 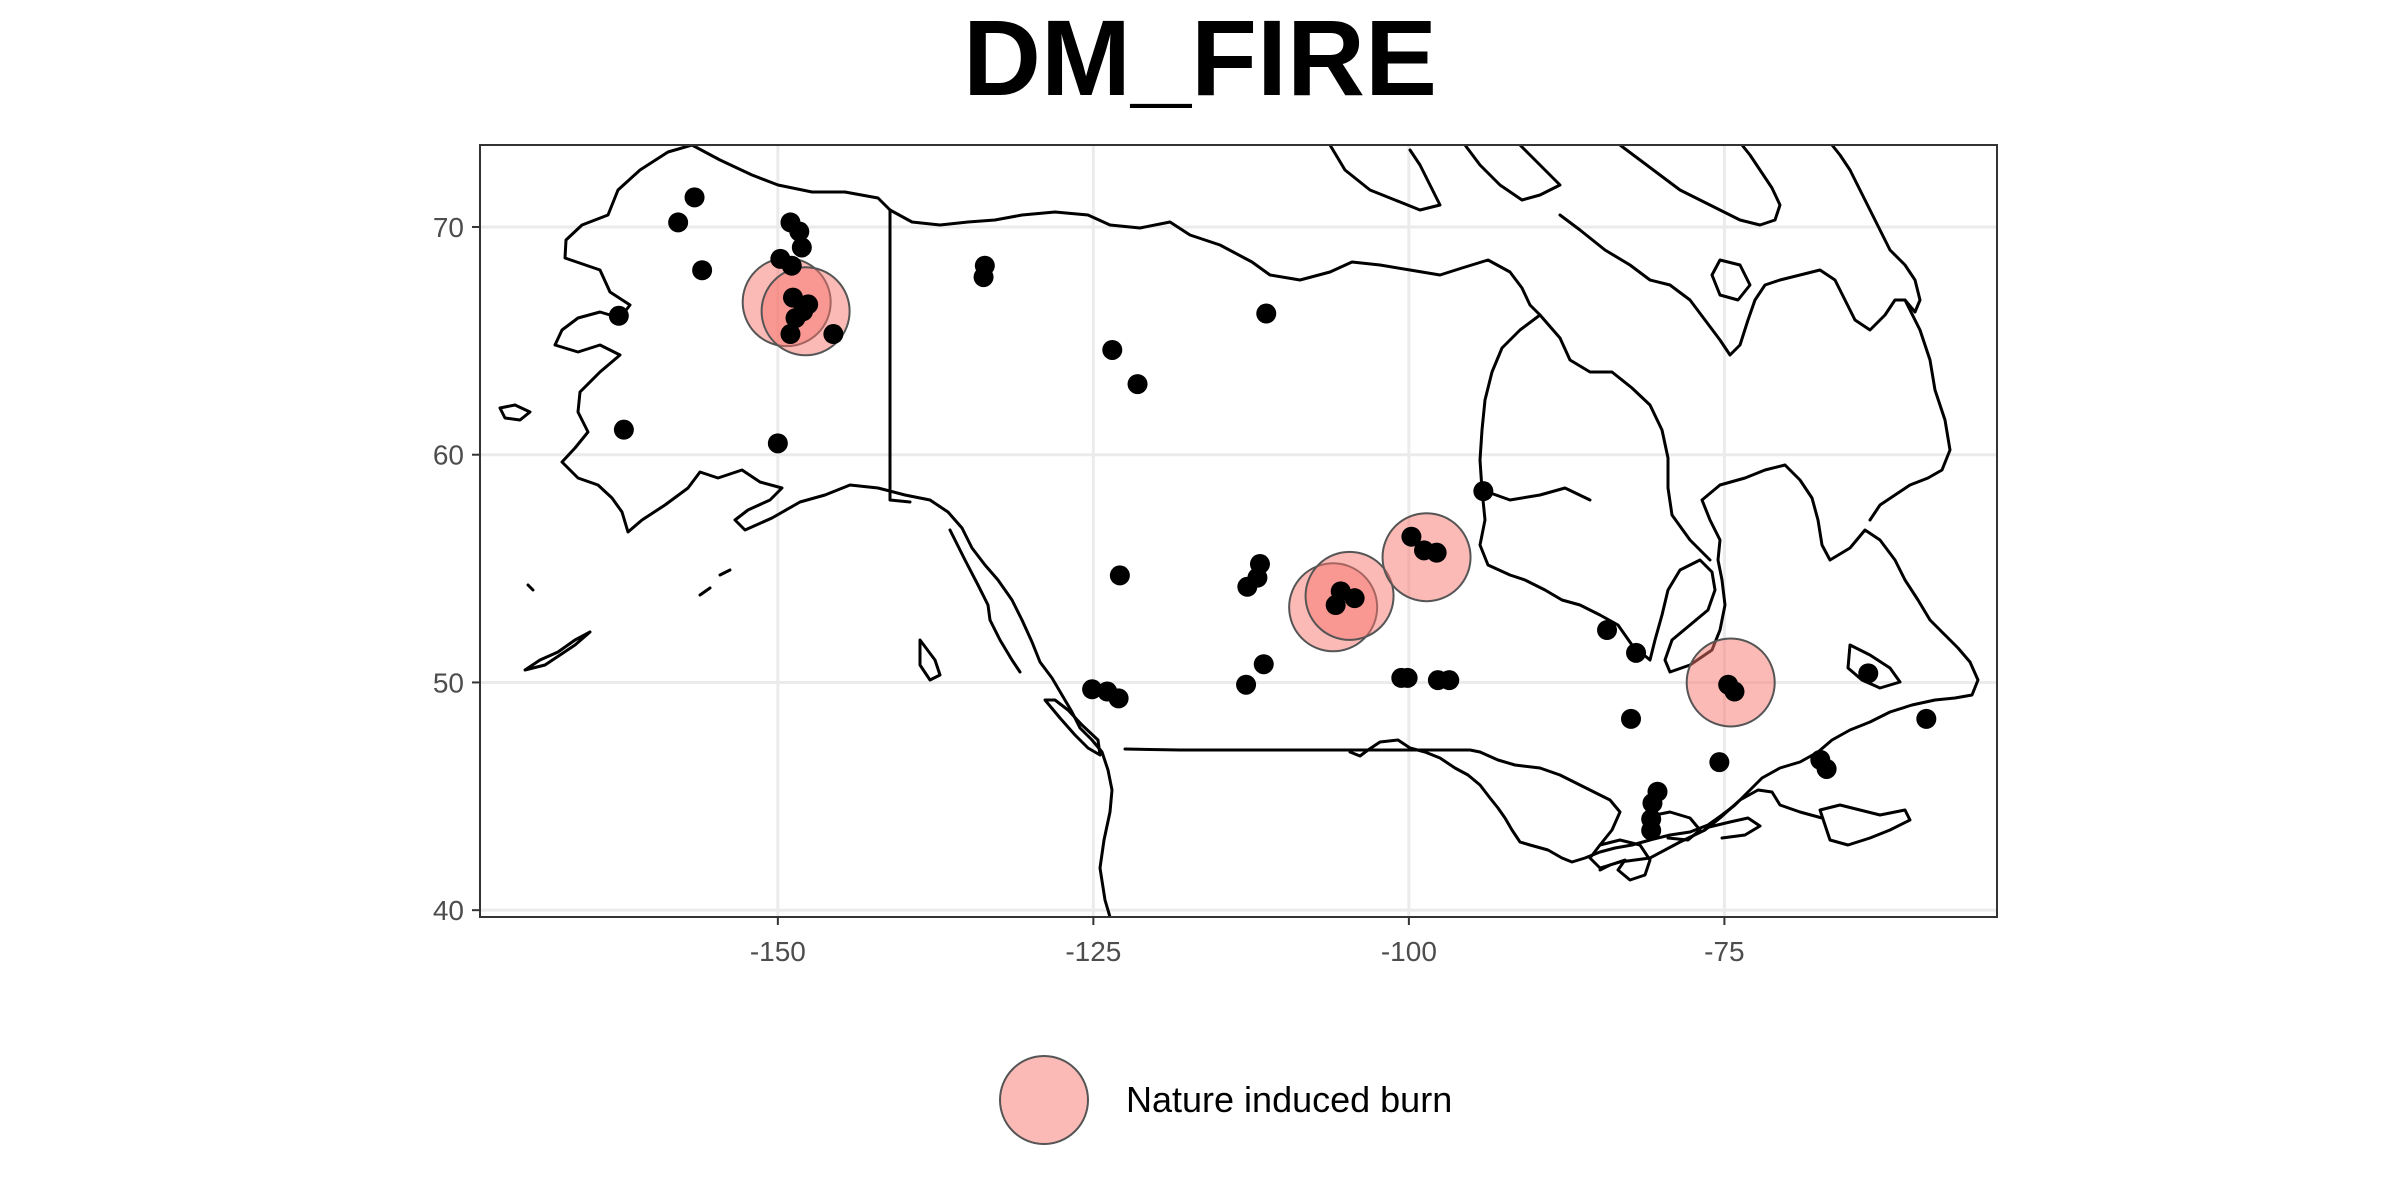 What do you see at coordinates (1044, 1100) in the screenshot?
I see `legend-swatch-nature-induced-burn` at bounding box center [1044, 1100].